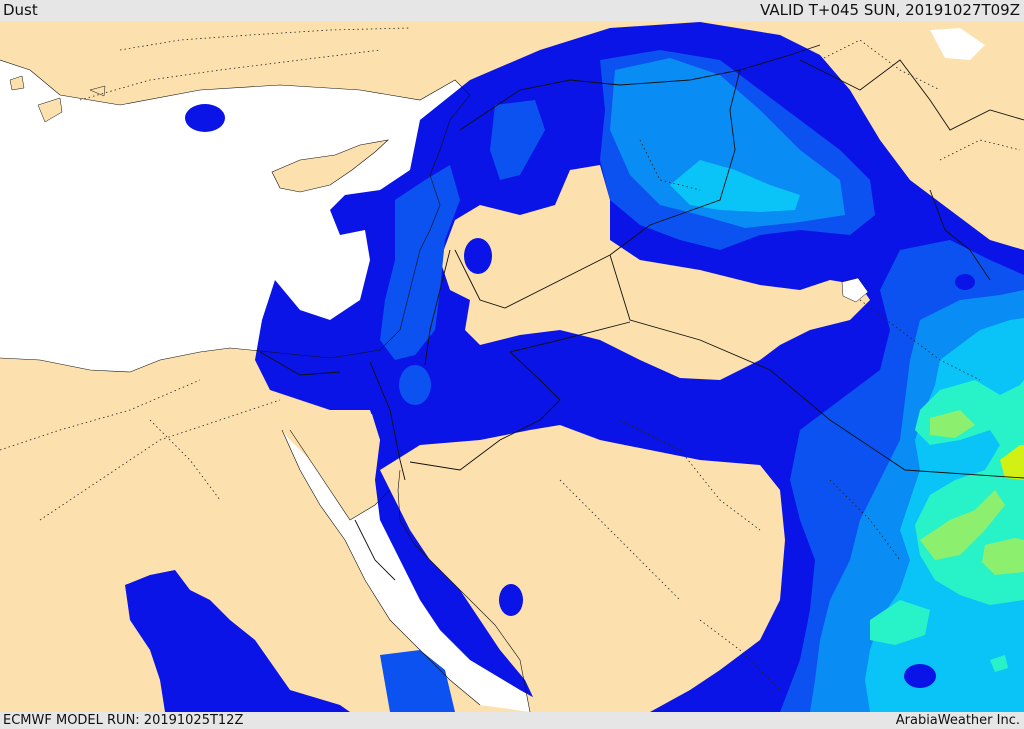  Describe the element at coordinates (1003, 556) in the screenshot. I see `dust-level-6-c` at that location.